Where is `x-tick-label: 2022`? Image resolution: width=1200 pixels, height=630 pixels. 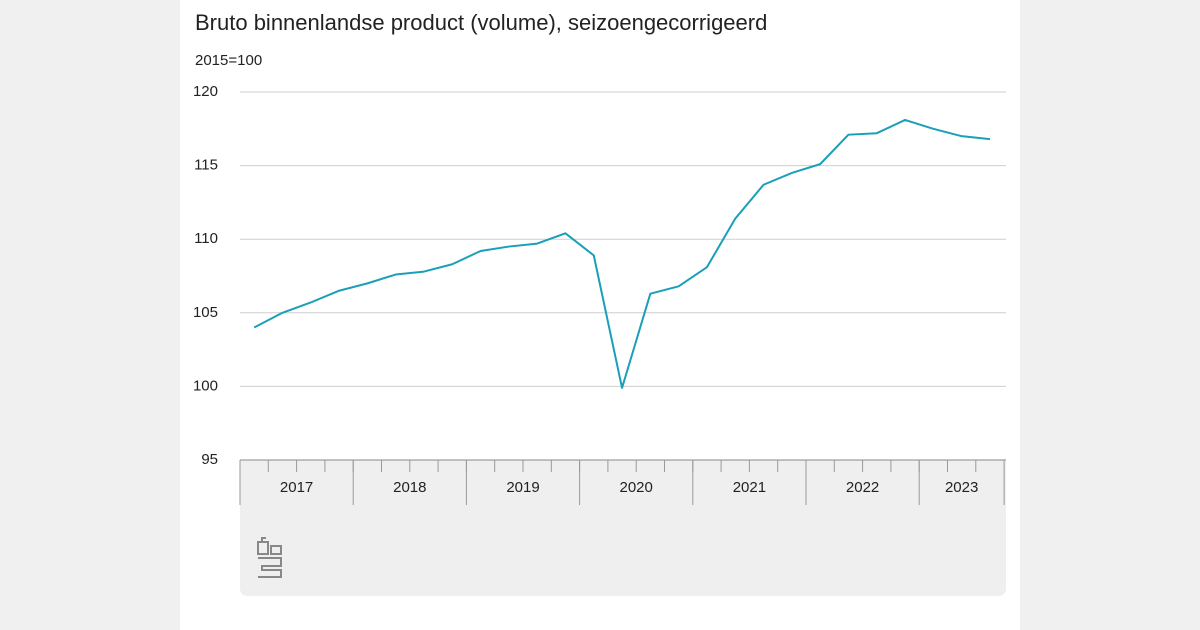
x-tick-label: 2022 is located at coordinates (862, 487).